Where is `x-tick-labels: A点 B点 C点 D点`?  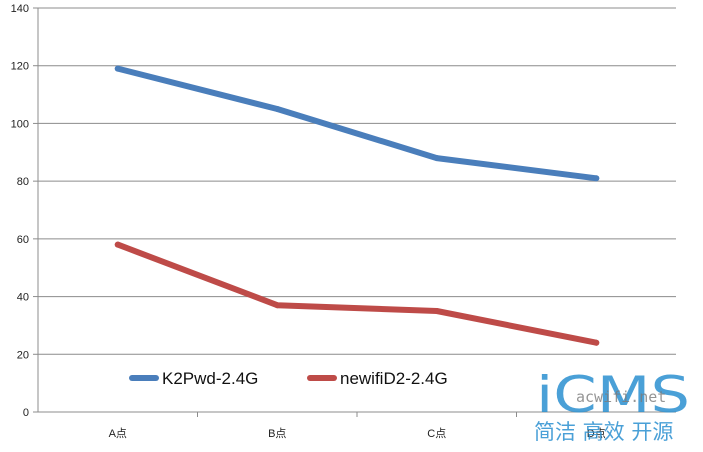 x-tick-labels: A点 B点 C点 D点 is located at coordinates (357, 426).